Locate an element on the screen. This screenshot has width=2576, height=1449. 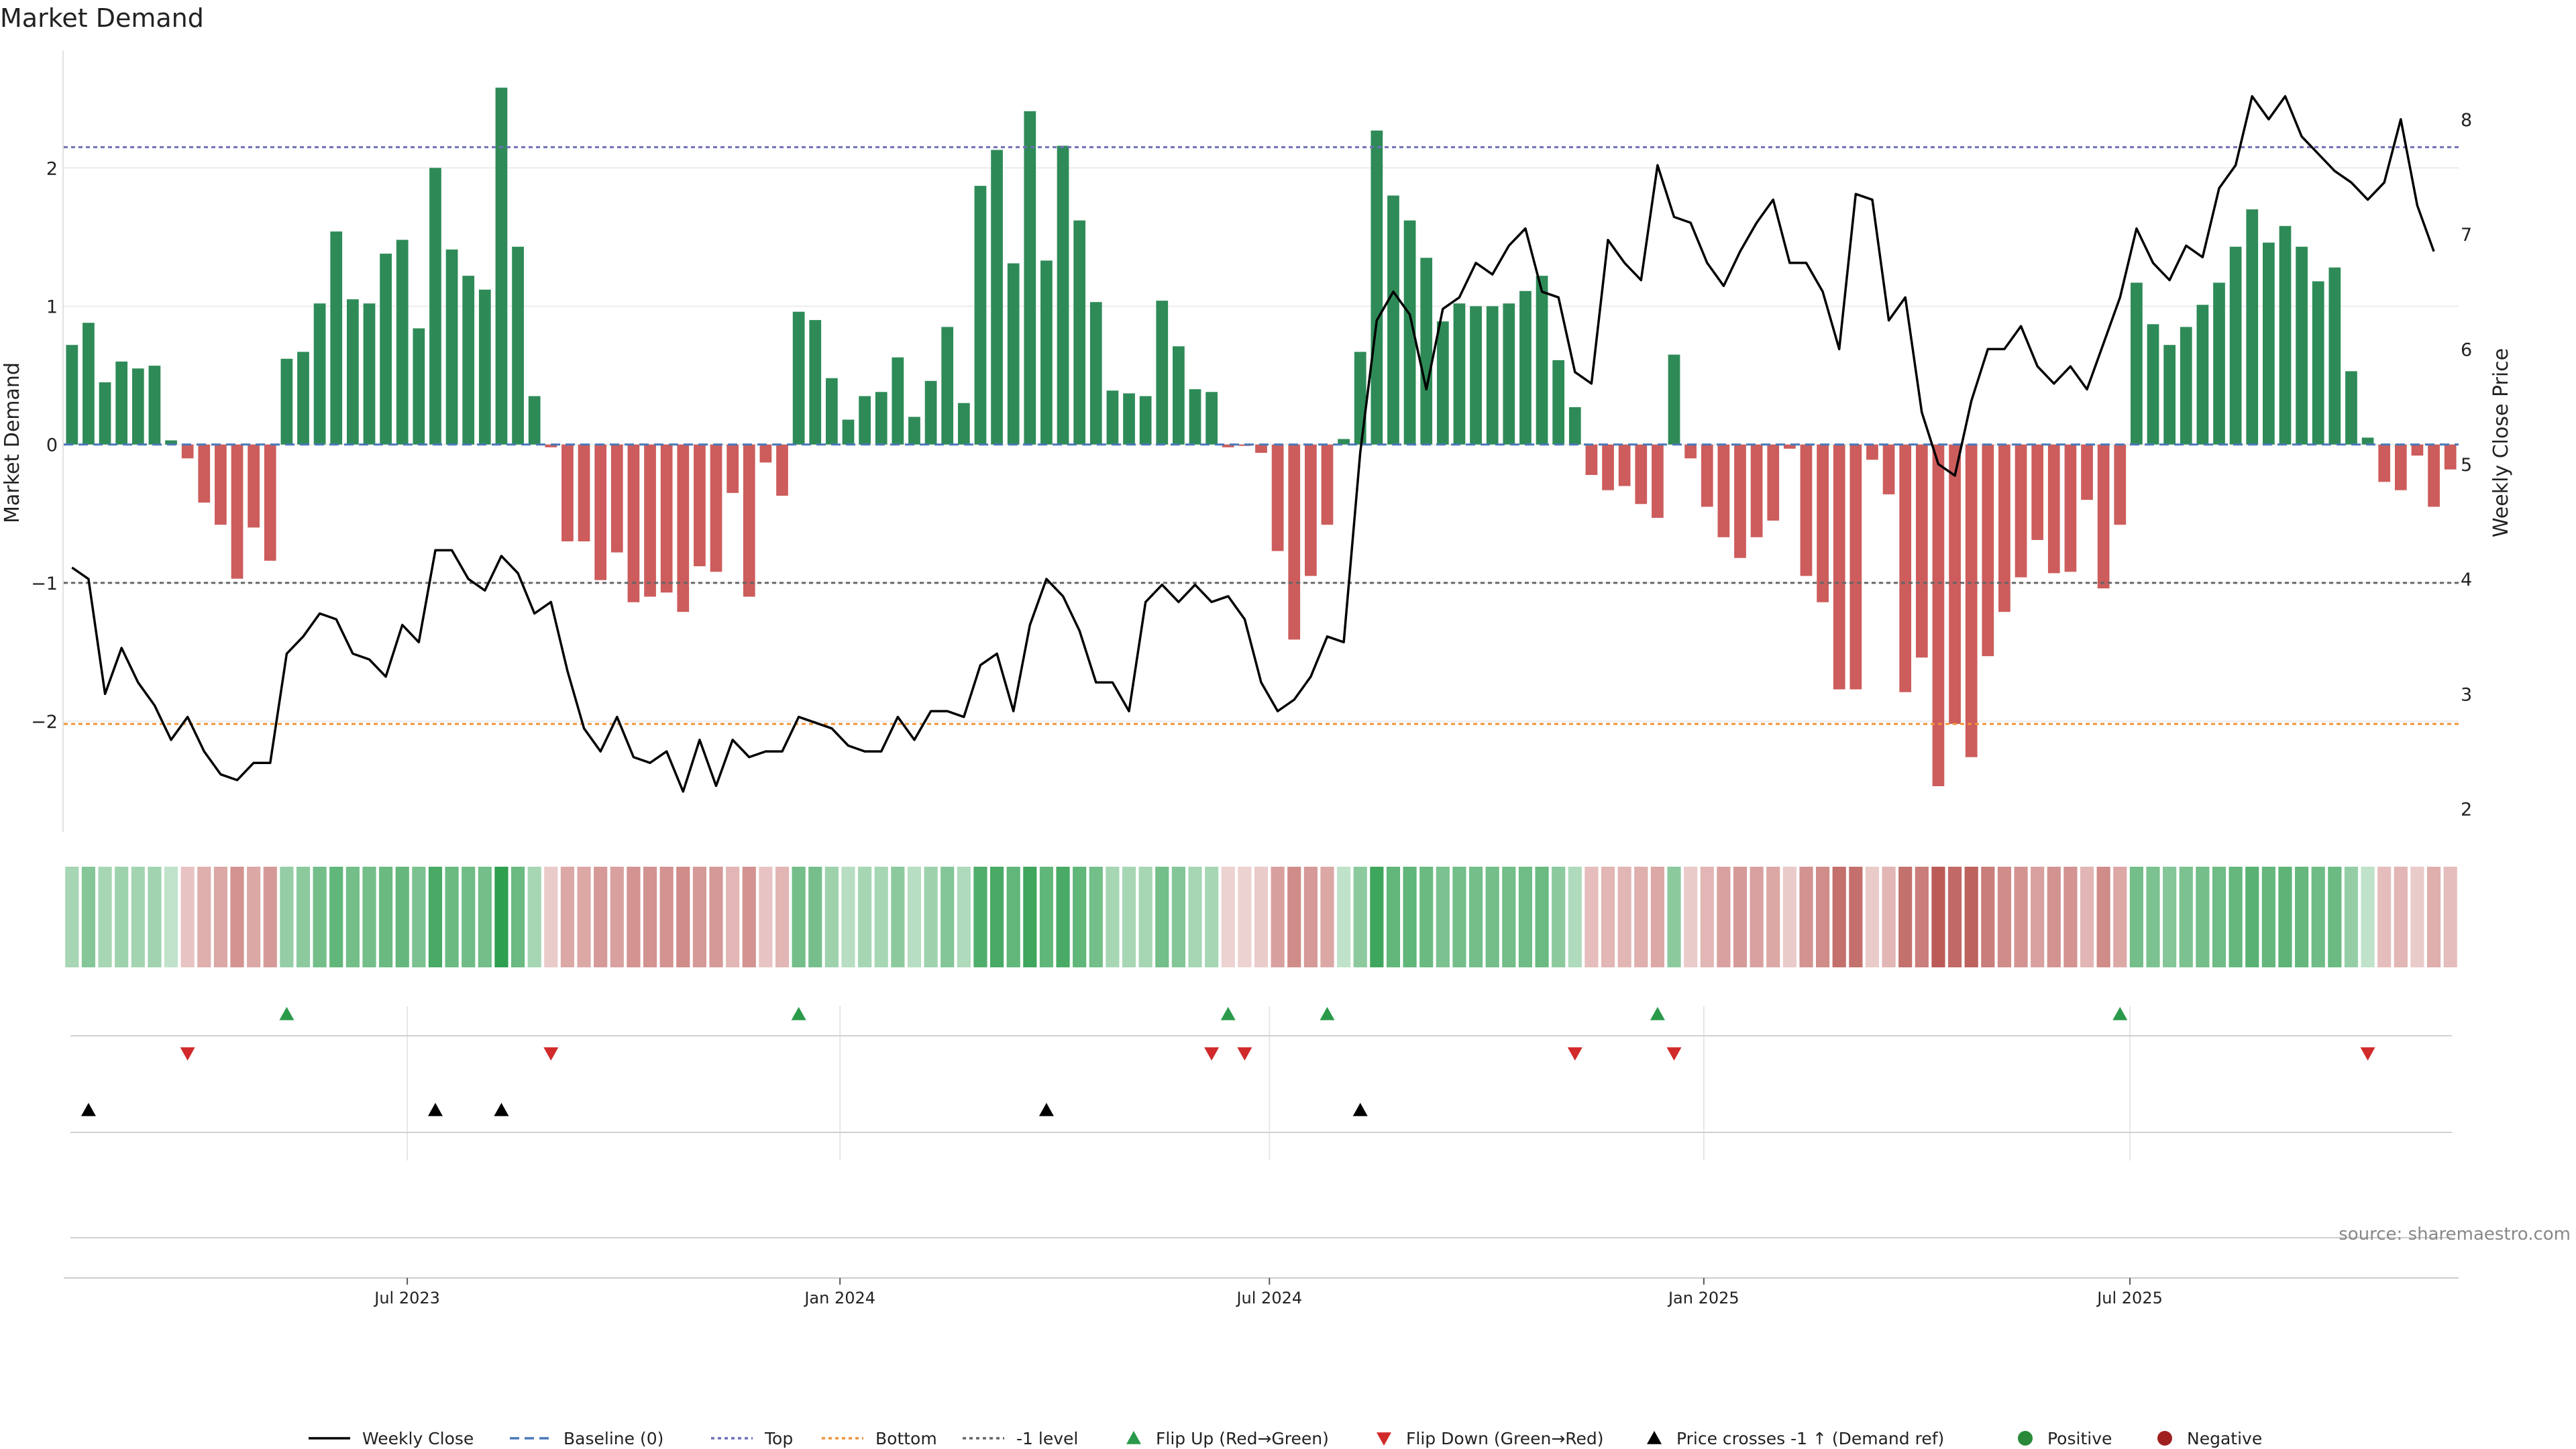
flip-down-marker is located at coordinates (1574, 1054).